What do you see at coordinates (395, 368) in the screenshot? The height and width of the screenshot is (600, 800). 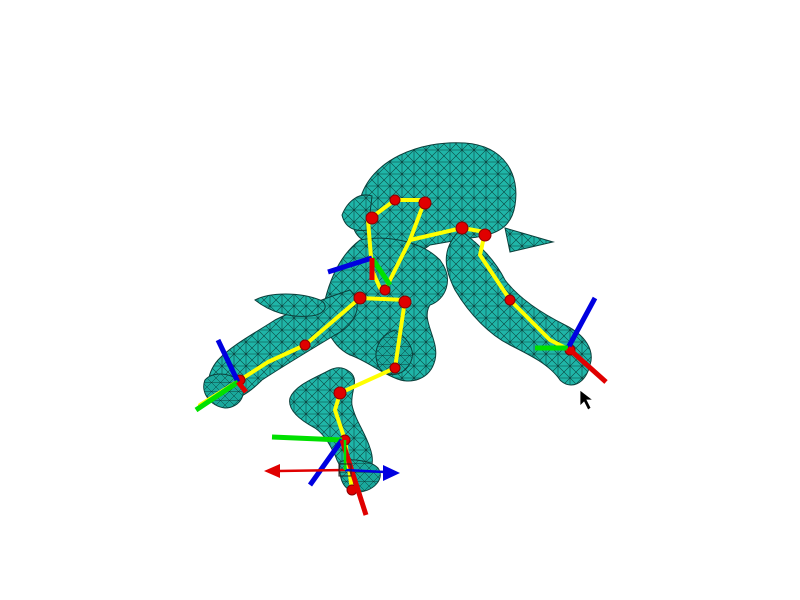 I see `joint-knee` at bounding box center [395, 368].